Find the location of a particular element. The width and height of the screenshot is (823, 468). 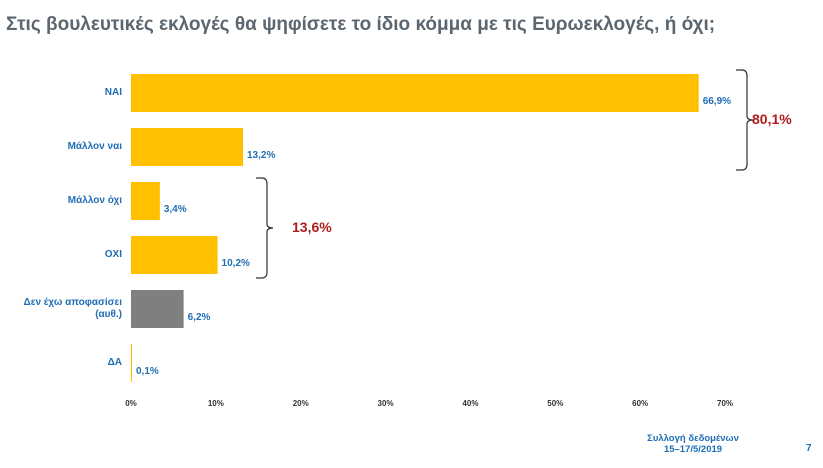

category-label-2: Μάλλον όχι is located at coordinates (94, 200).